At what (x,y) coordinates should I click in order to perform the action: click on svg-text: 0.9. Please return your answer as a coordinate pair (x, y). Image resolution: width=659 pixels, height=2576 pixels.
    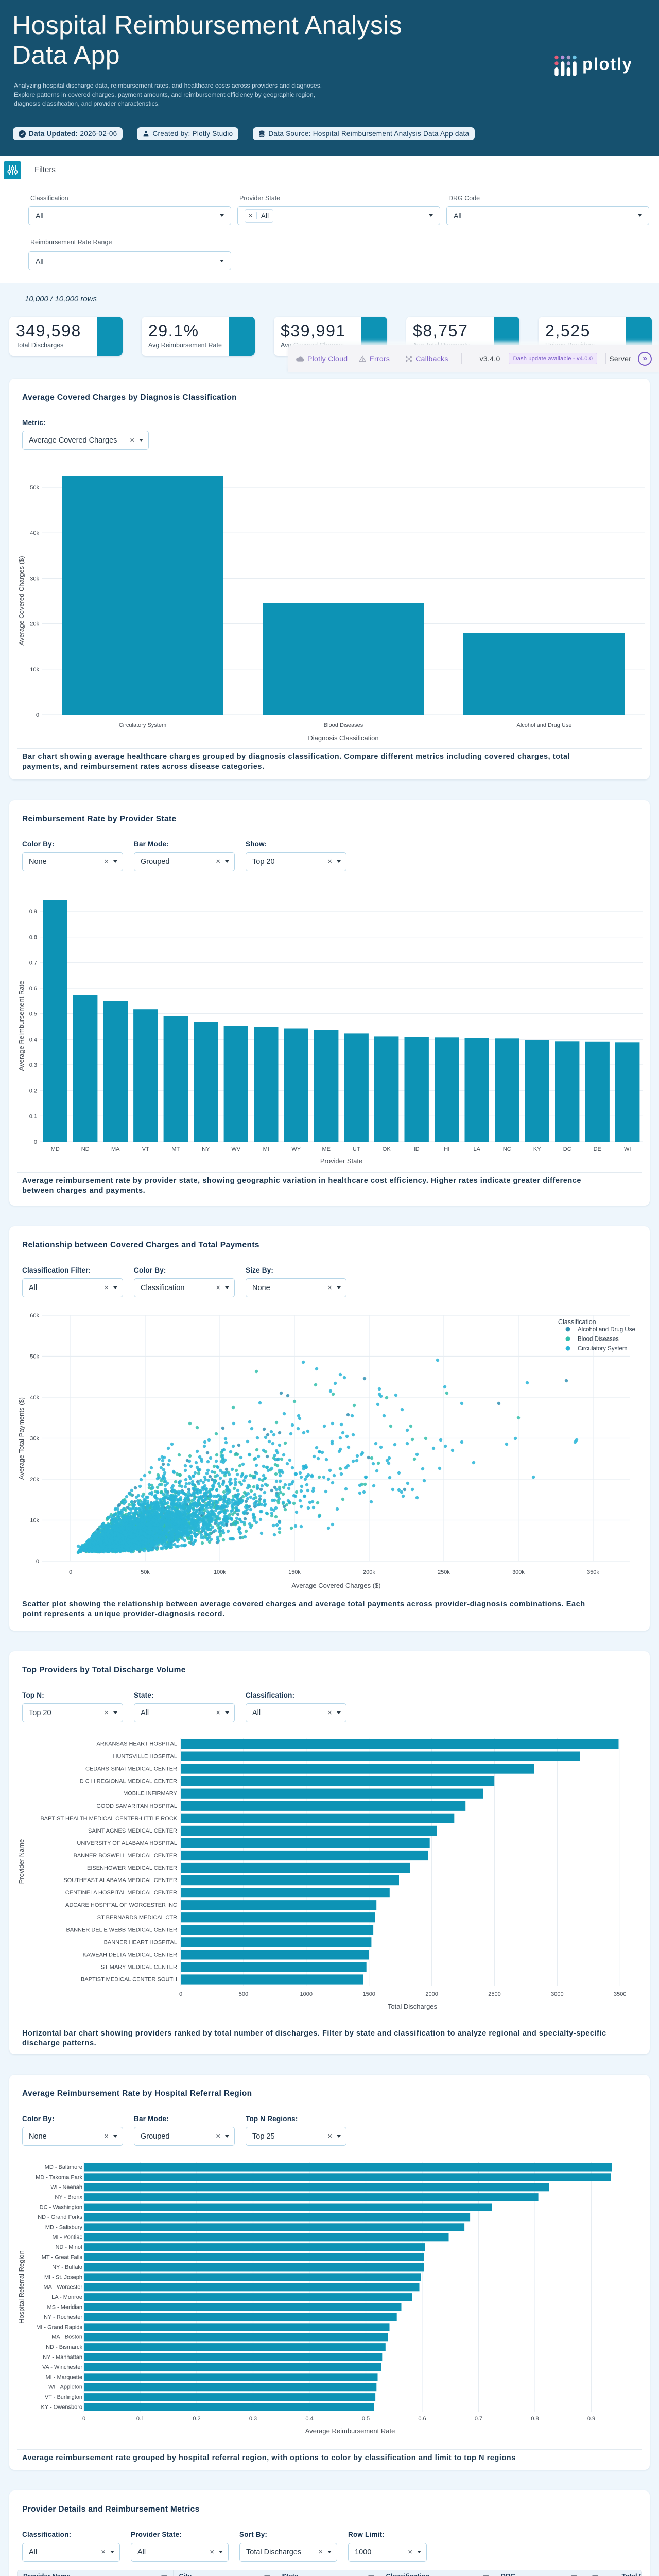
    Looking at the image, I should click on (33, 912).